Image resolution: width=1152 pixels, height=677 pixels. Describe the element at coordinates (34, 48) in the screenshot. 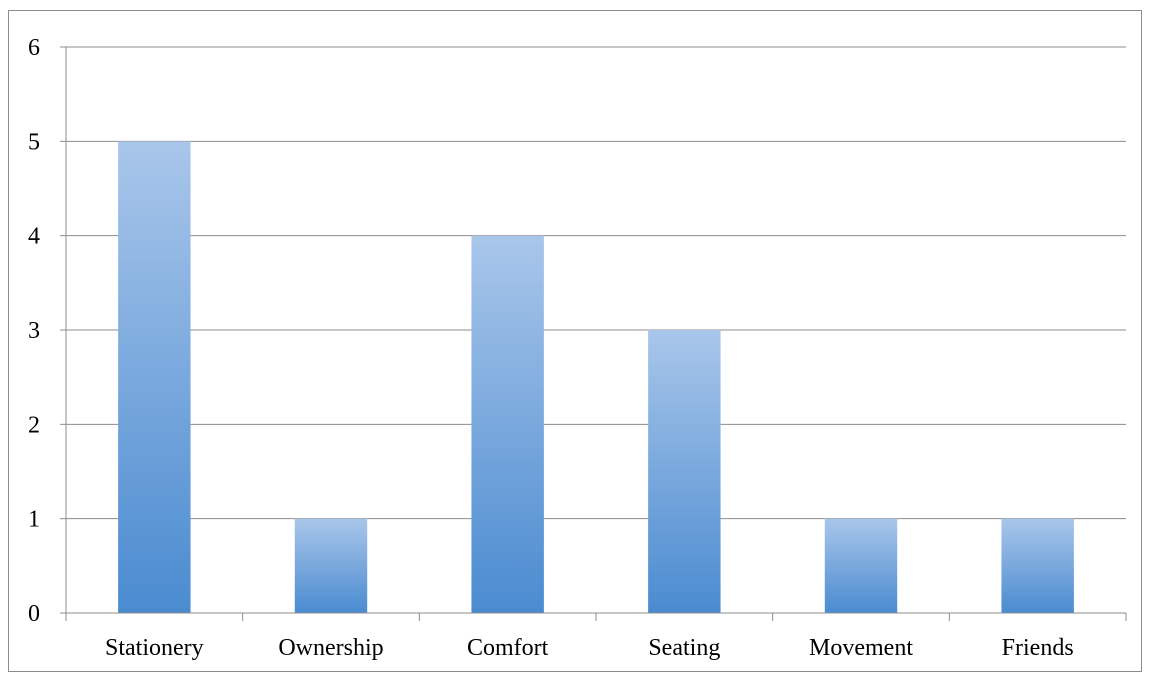

I see `y-tick-label: 6` at that location.